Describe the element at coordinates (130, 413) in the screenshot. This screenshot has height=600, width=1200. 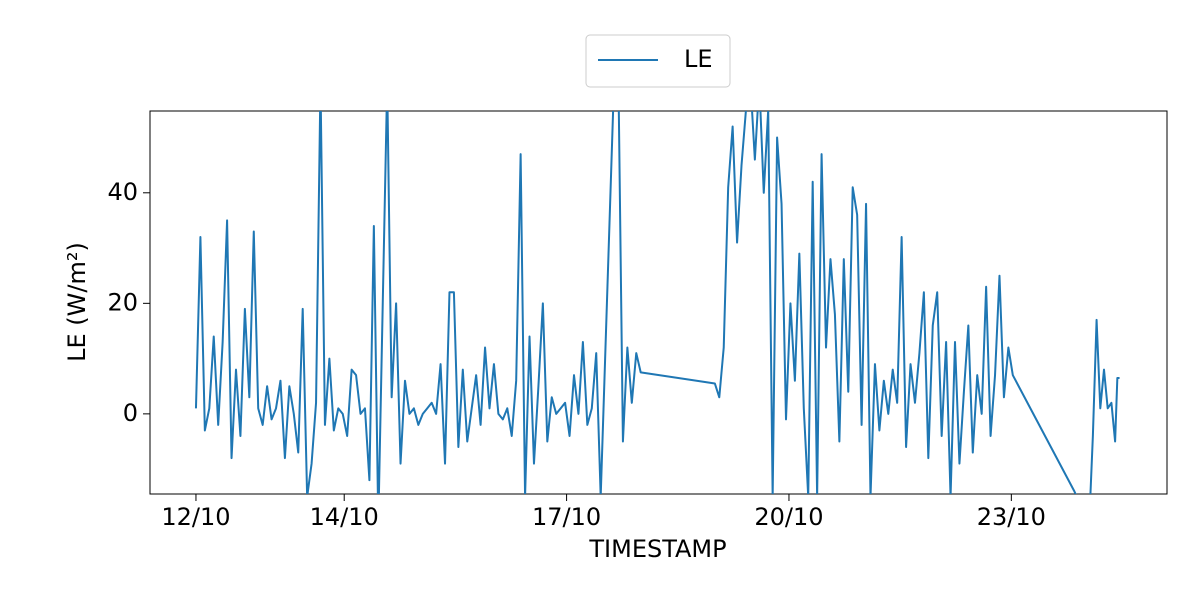
I see `y-tick-label: 0` at that location.